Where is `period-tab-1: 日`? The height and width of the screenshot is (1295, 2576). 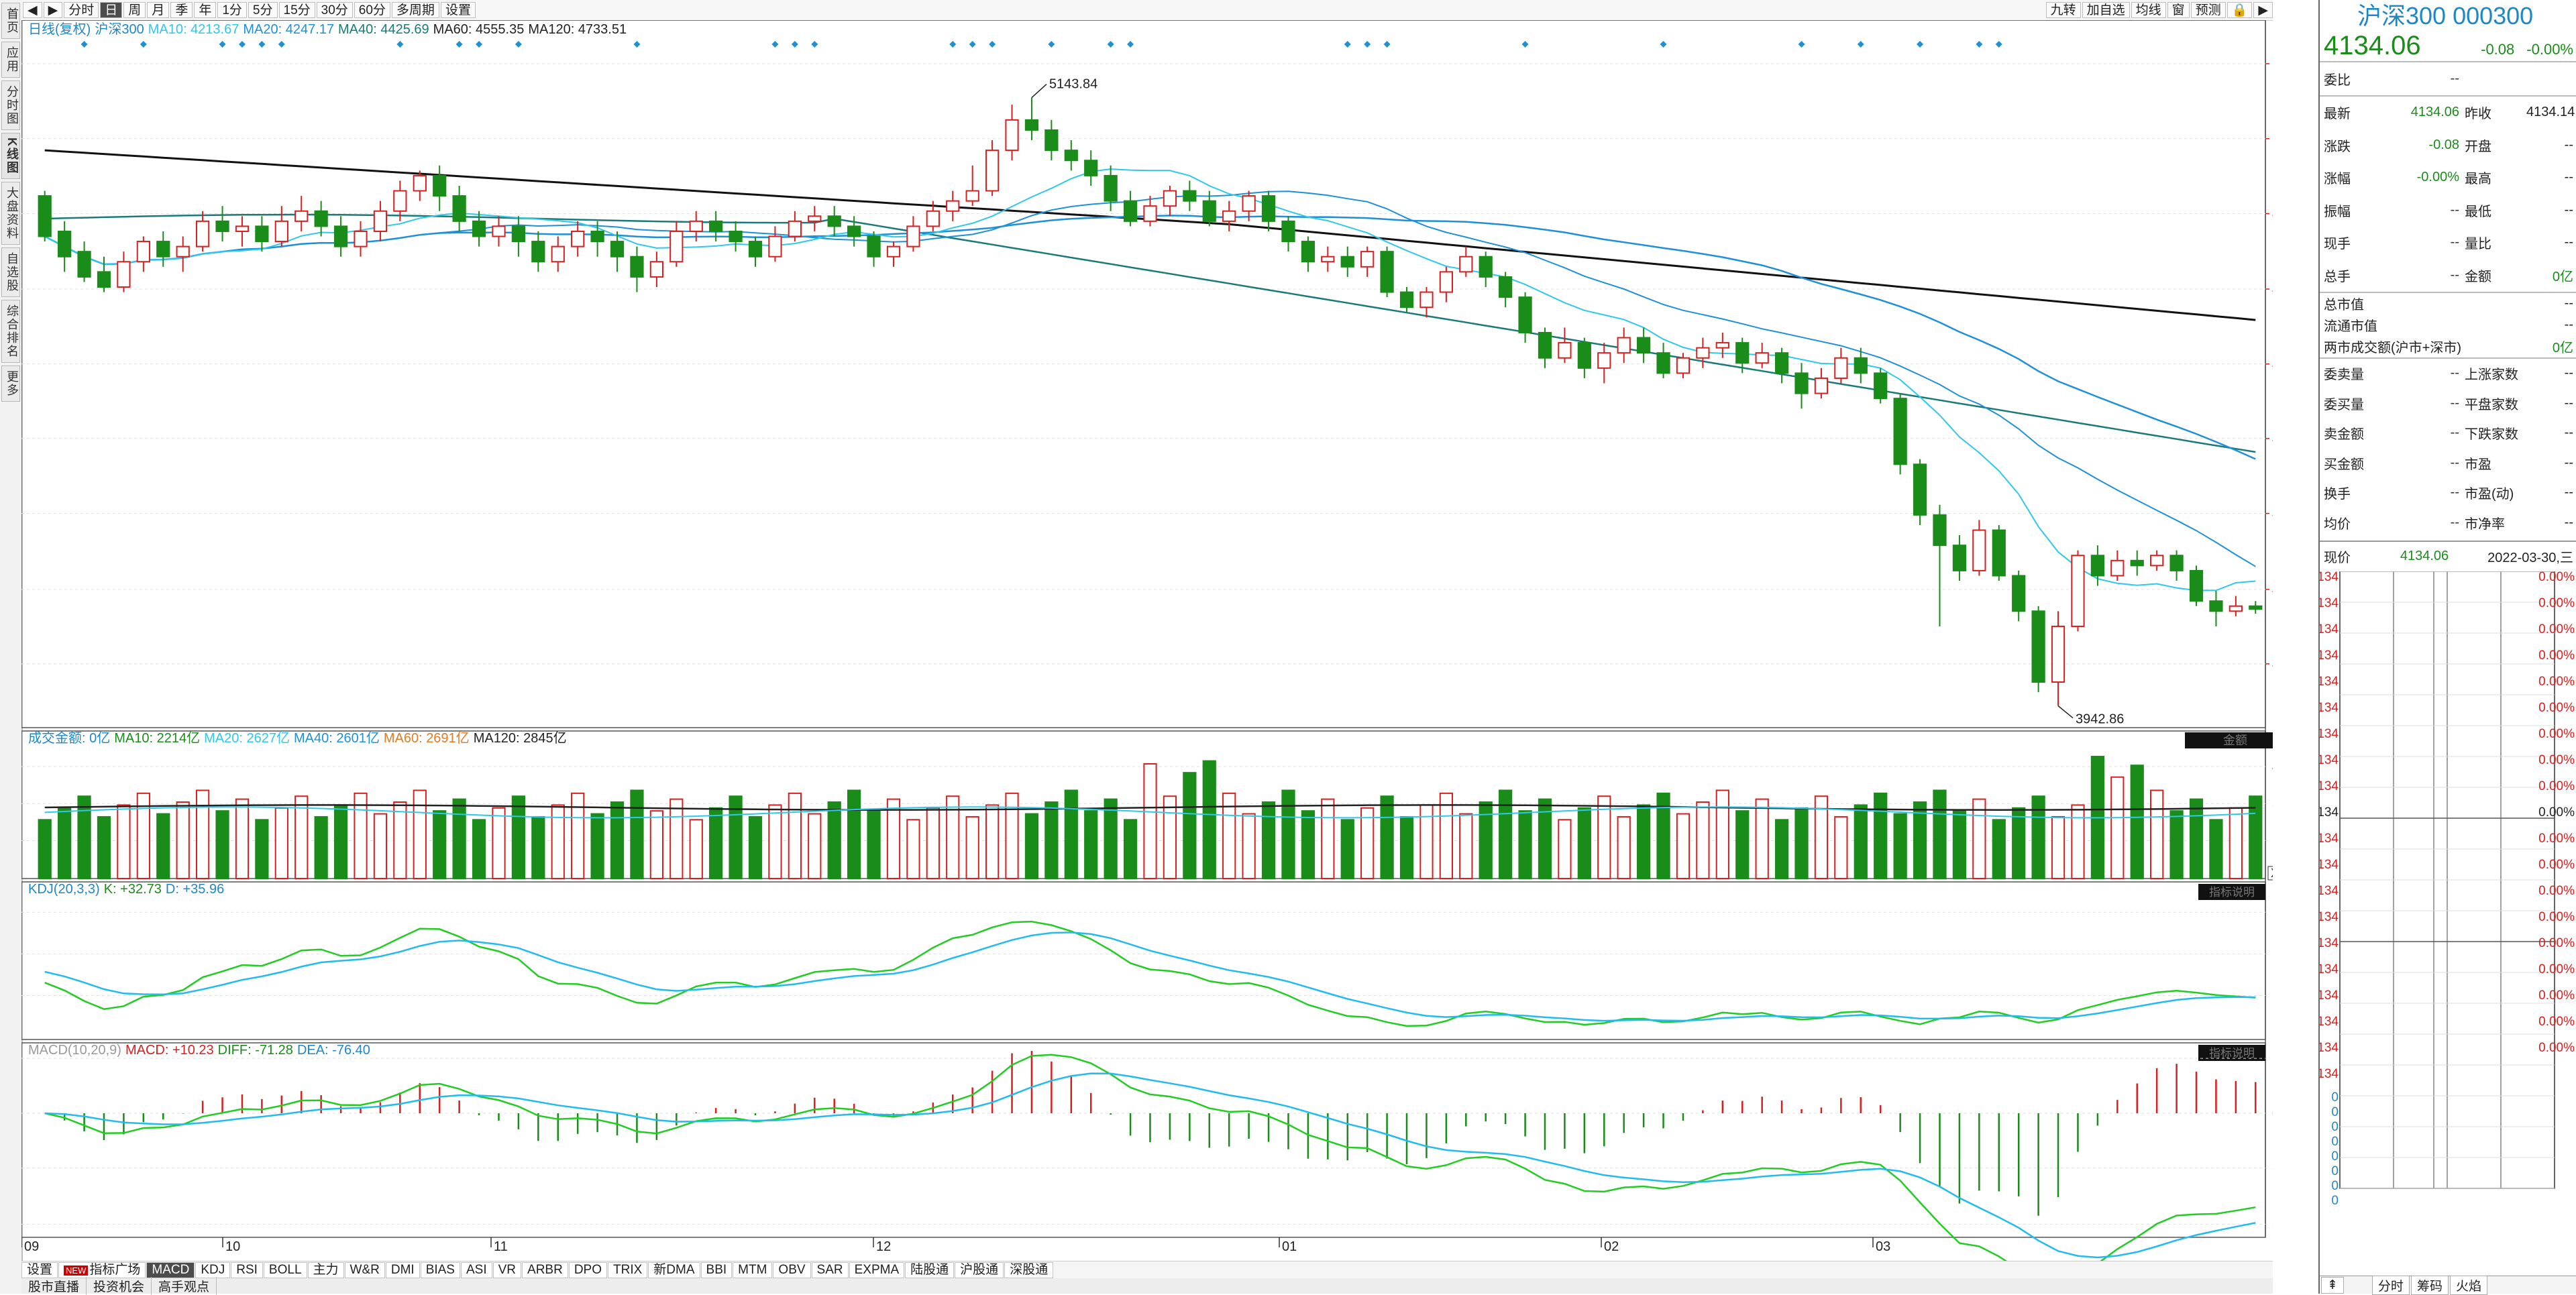
period-tab-1: 日 is located at coordinates (111, 10).